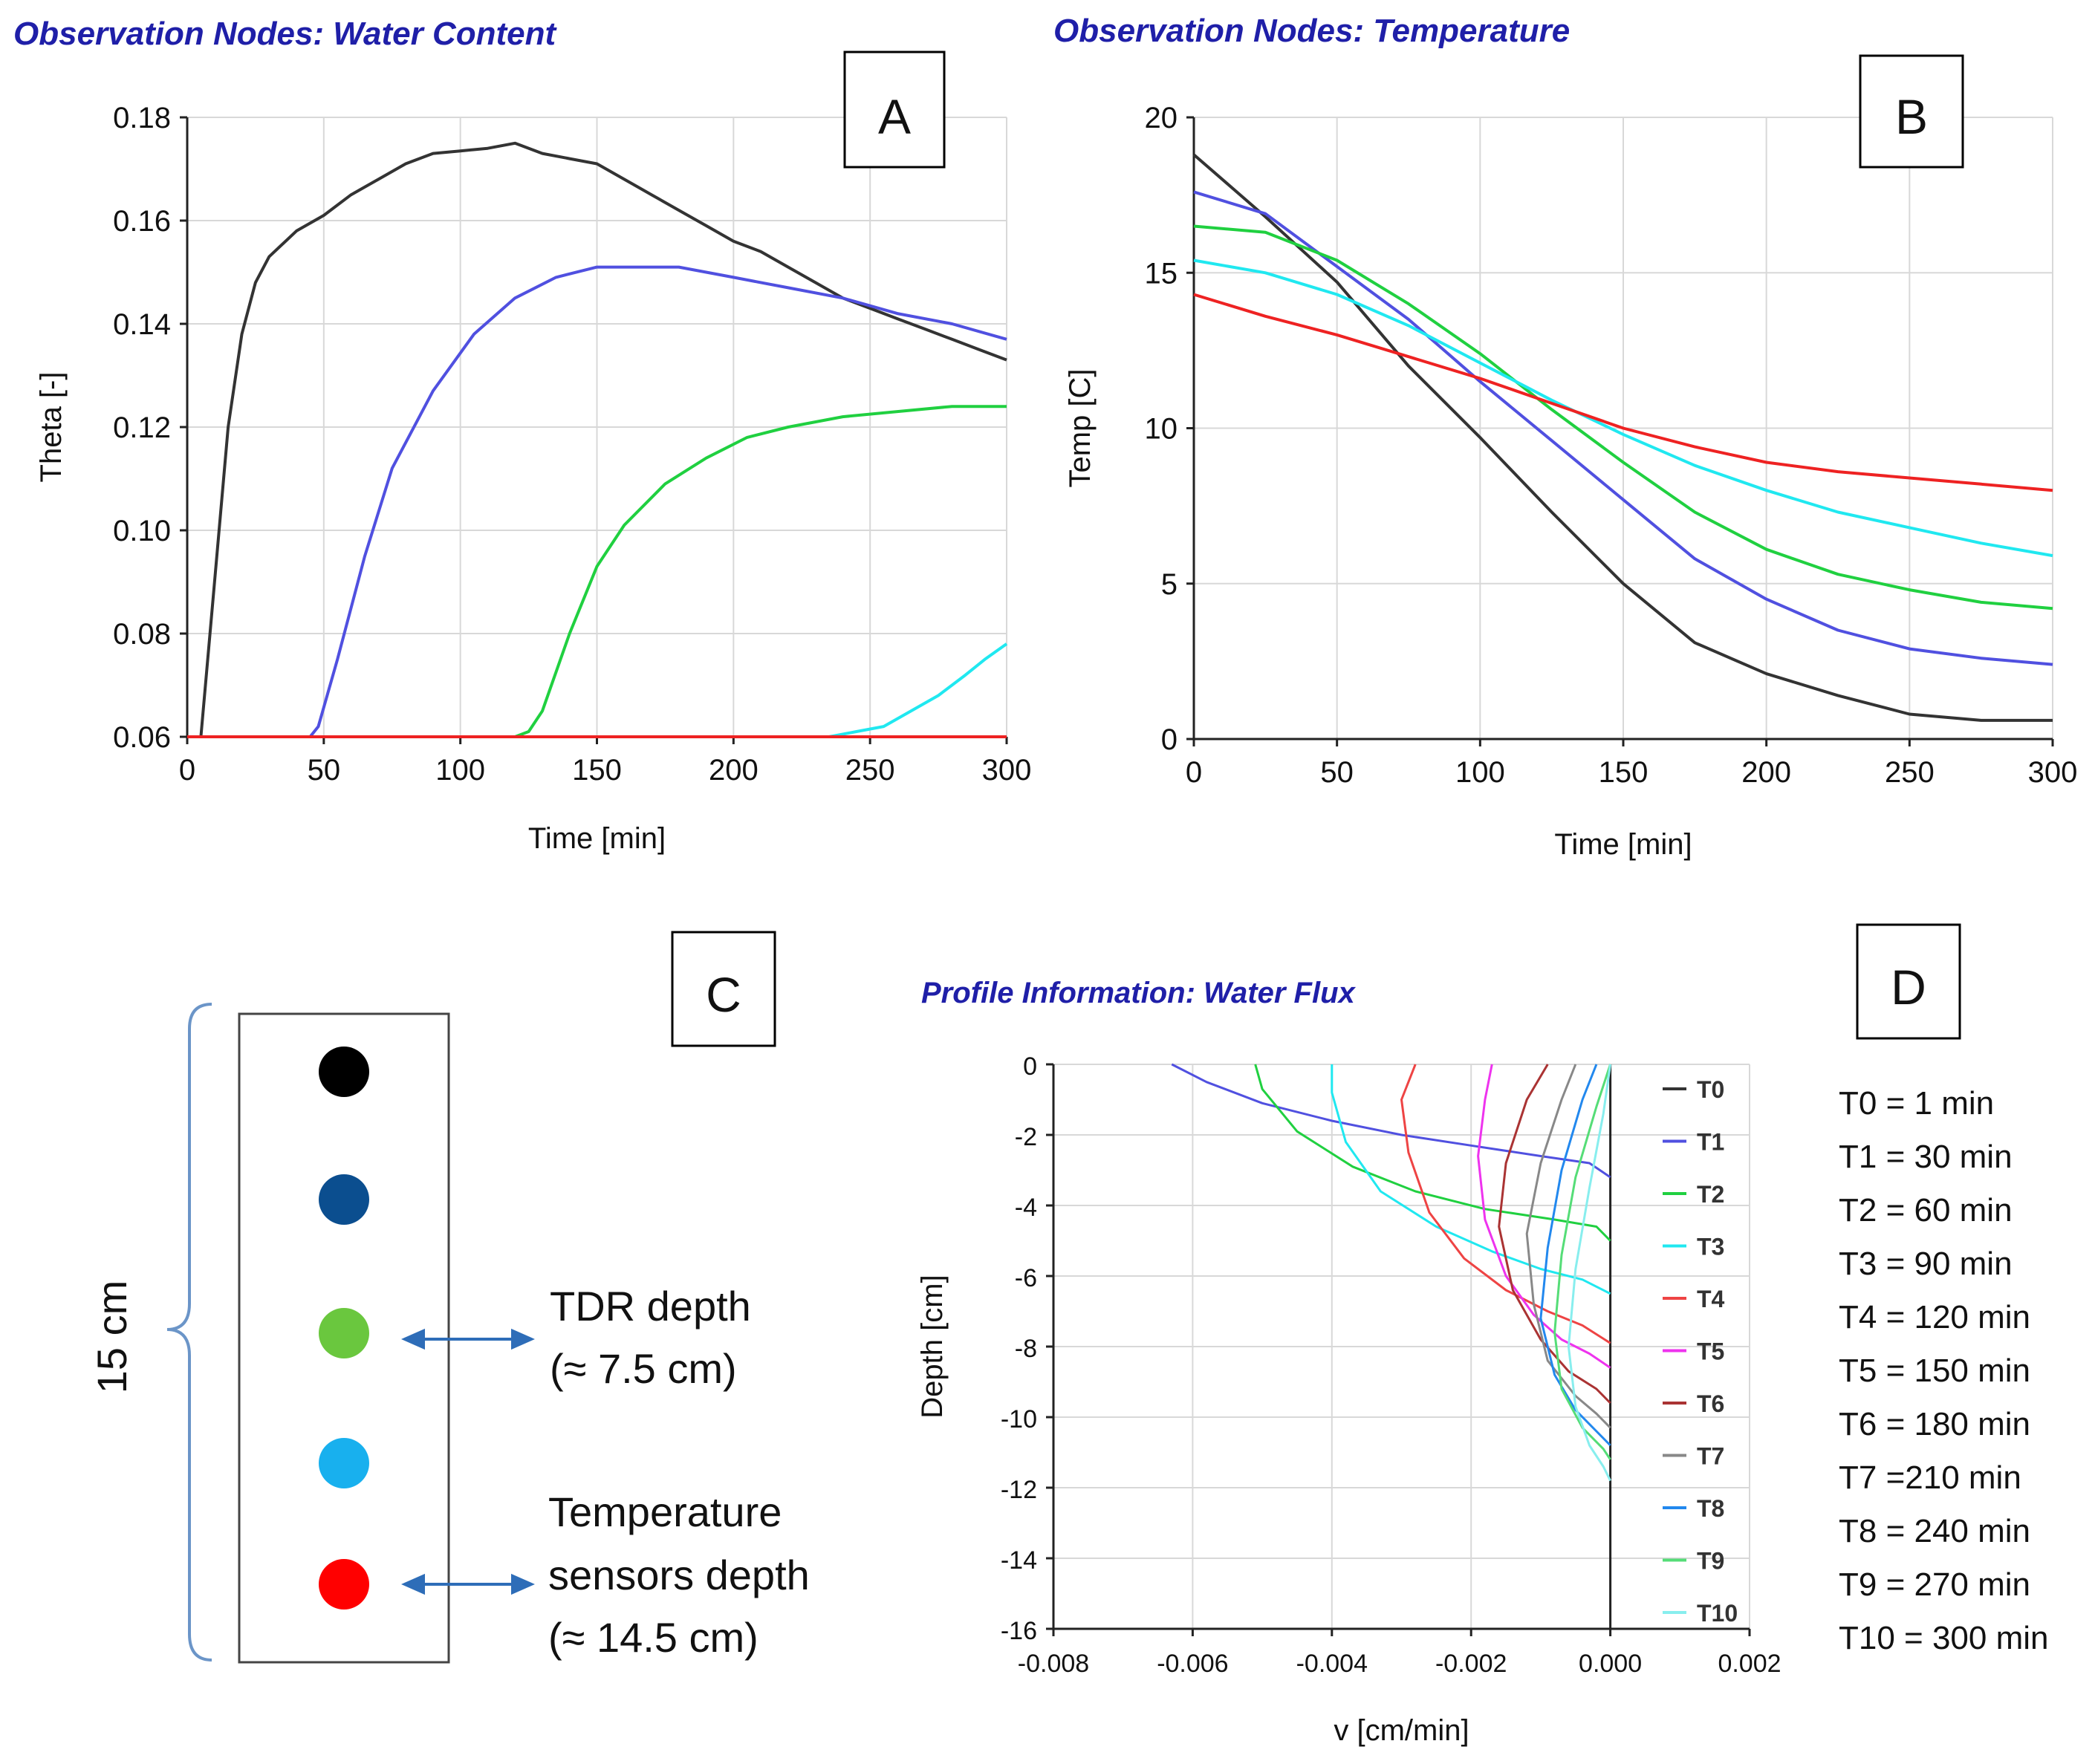 This screenshot has height=1764, width=2095. I want to click on chart-b-ytick-label: 15, so click(1161, 273).